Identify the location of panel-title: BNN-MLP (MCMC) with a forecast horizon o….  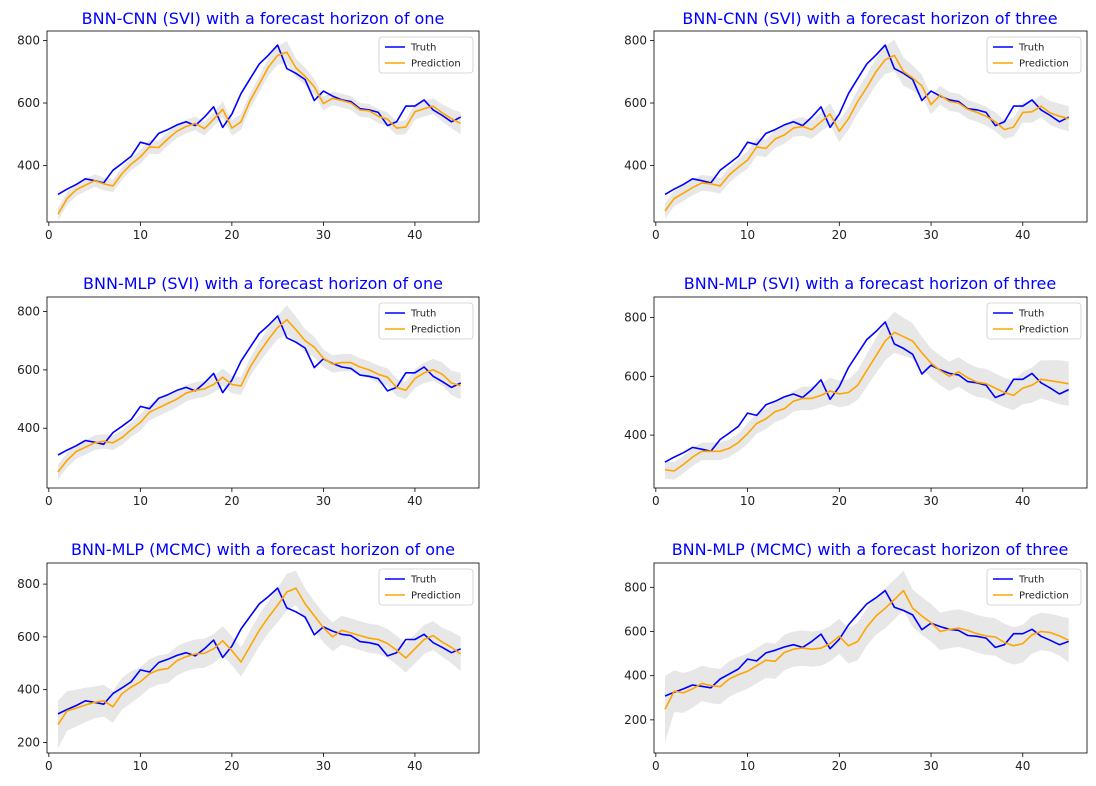
(263, 549).